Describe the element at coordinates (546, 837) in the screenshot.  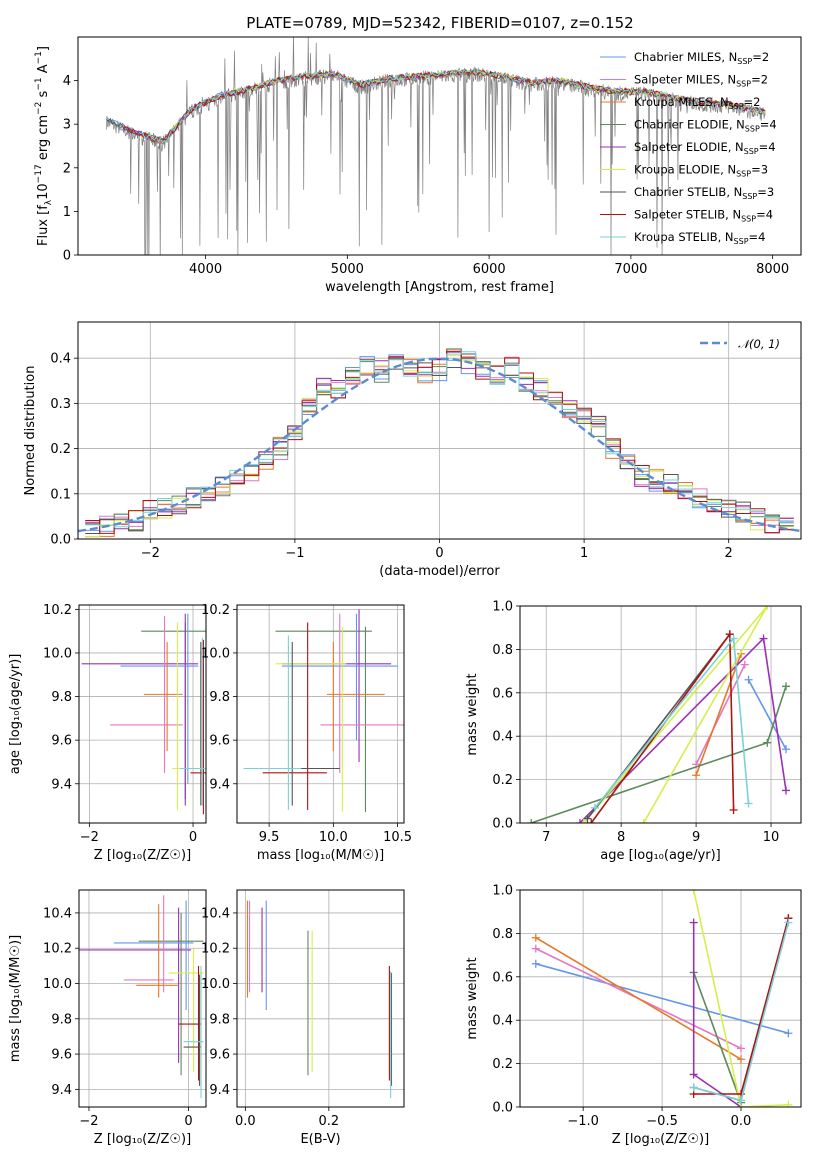
I see `x-tick-label: 7` at that location.